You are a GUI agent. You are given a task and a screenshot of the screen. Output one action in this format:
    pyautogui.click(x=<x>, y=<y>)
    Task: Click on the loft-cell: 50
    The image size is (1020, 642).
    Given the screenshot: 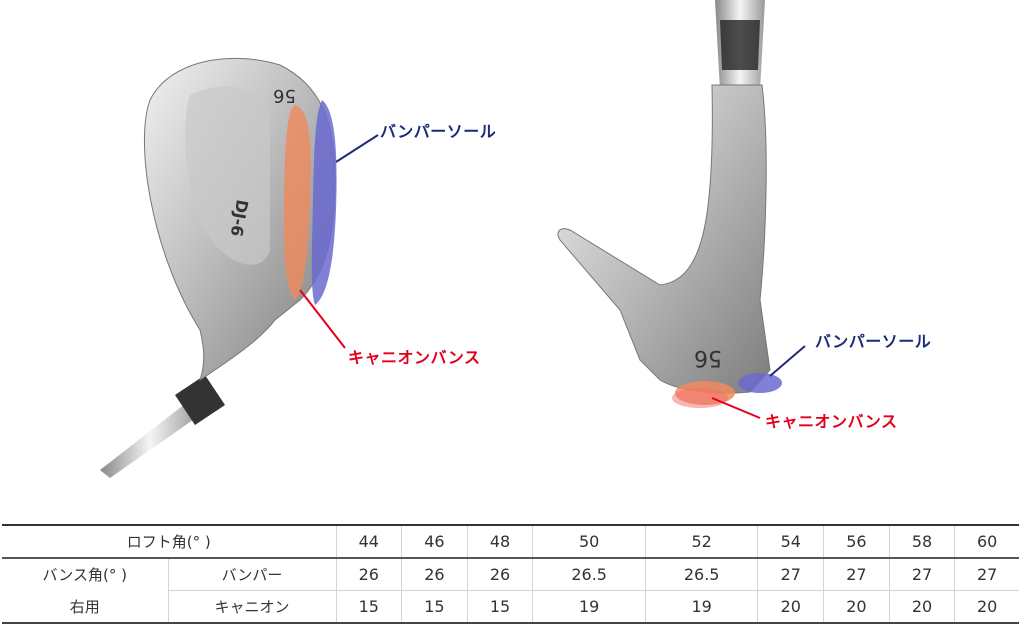 What is the action you would take?
    pyautogui.click(x=589, y=541)
    